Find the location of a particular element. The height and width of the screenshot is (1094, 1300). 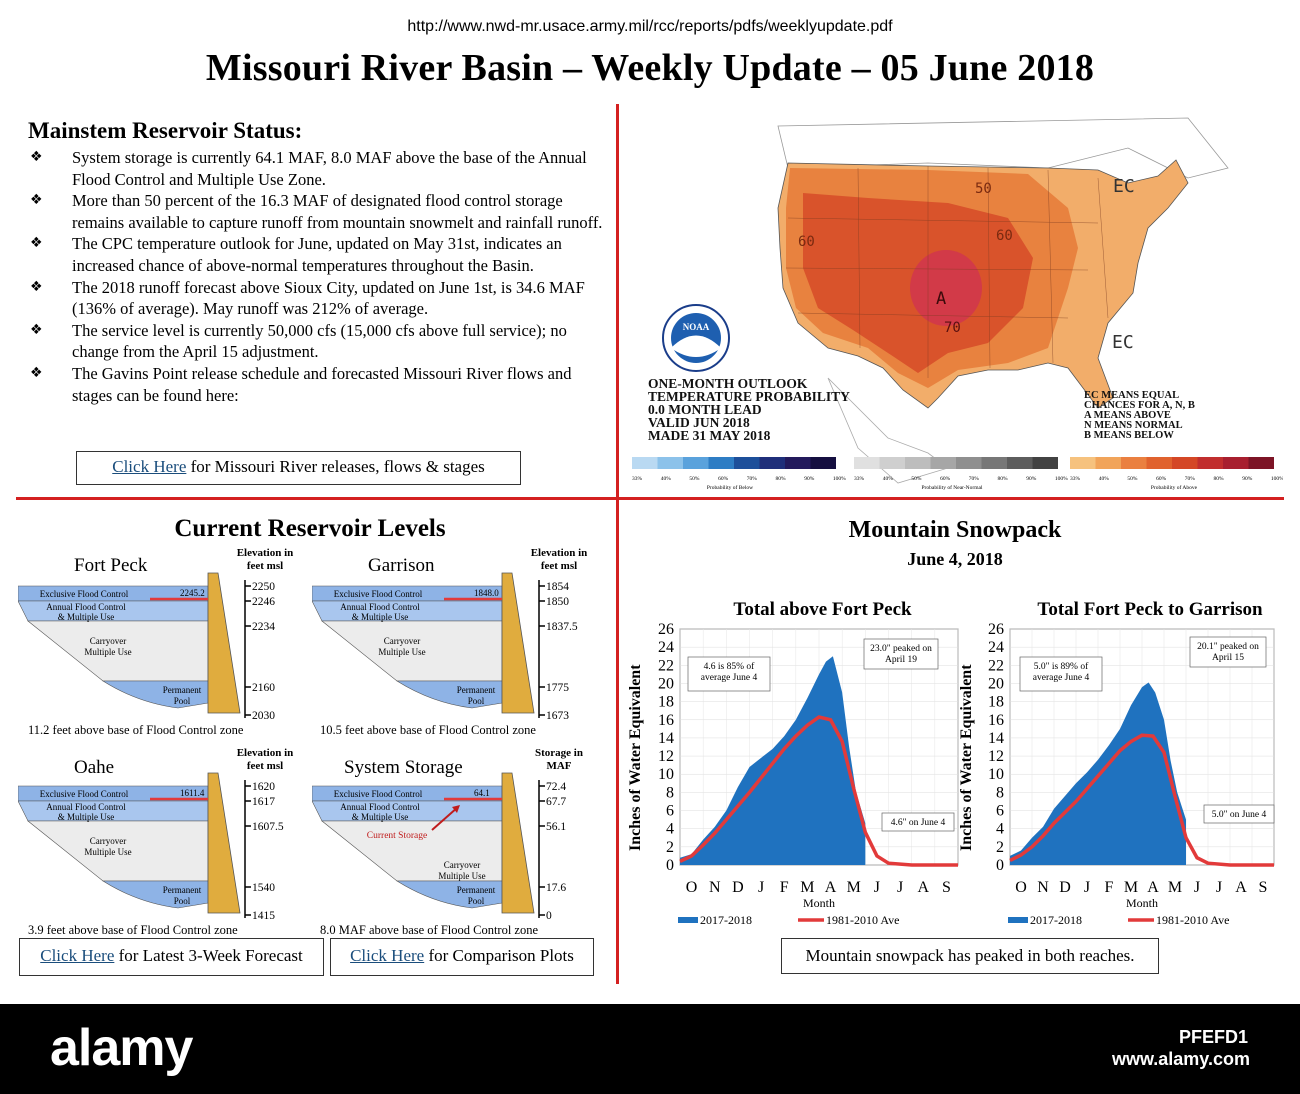

elevation-tick-label: 2030 is located at coordinates (263, 716).